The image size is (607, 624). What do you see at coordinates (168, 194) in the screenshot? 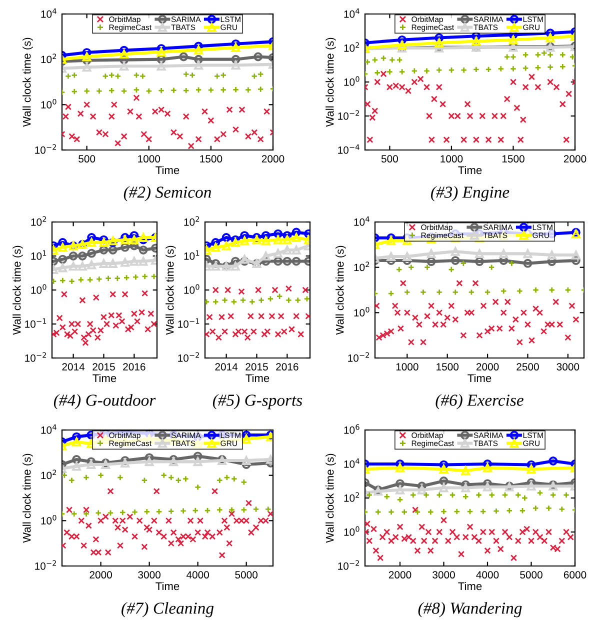
I see `text: (#2) Semicon` at bounding box center [168, 194].